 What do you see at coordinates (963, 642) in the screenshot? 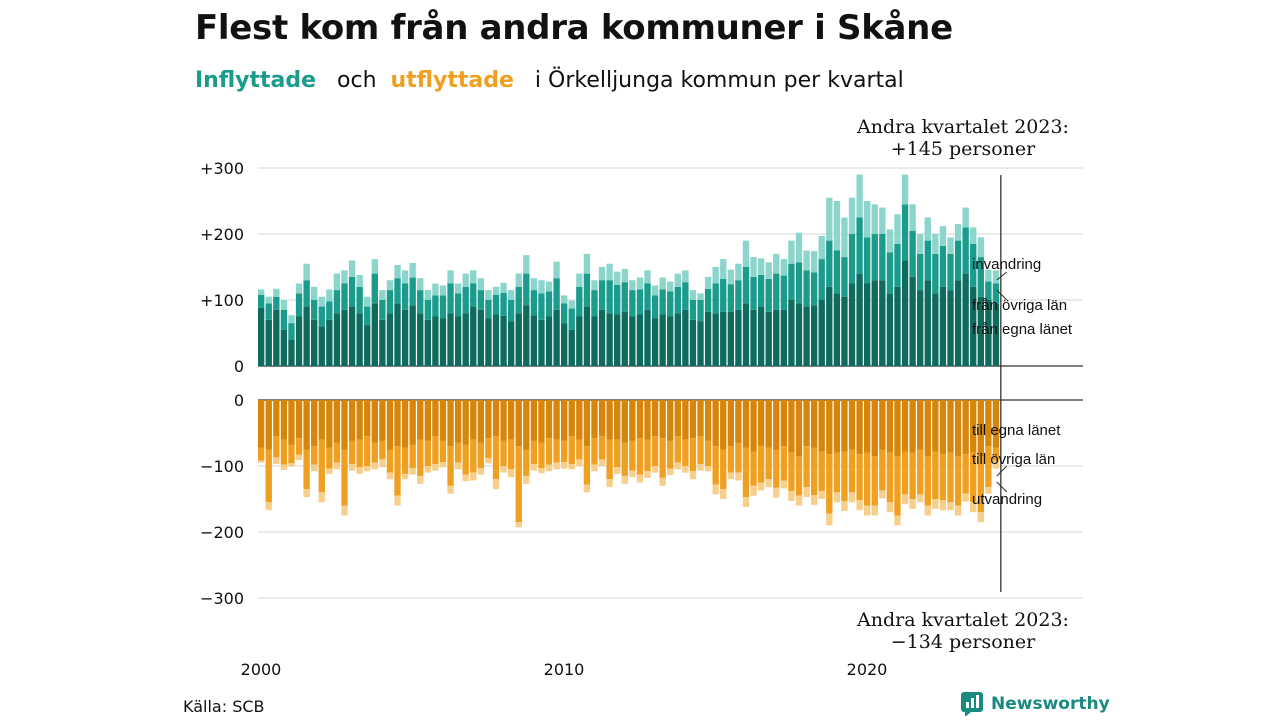
I see `annotation-bottom-line2: −134 personer` at bounding box center [963, 642].